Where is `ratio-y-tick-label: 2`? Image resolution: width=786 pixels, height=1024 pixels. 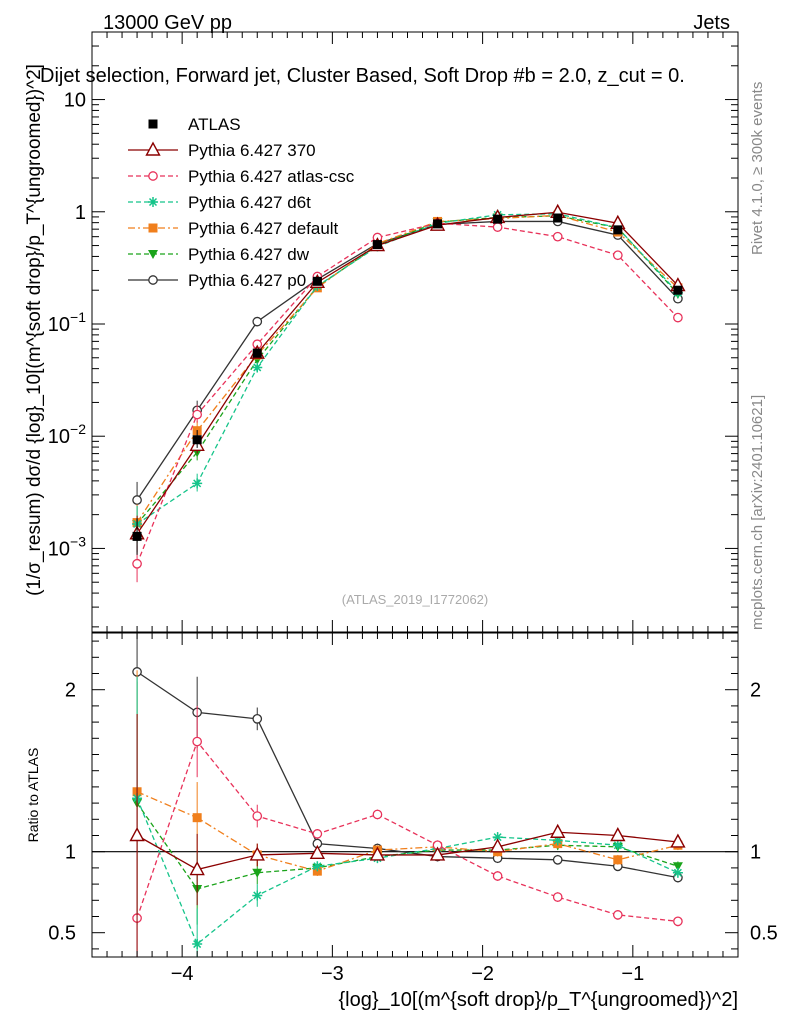 ratio-y-tick-label: 2 is located at coordinates (70, 691).